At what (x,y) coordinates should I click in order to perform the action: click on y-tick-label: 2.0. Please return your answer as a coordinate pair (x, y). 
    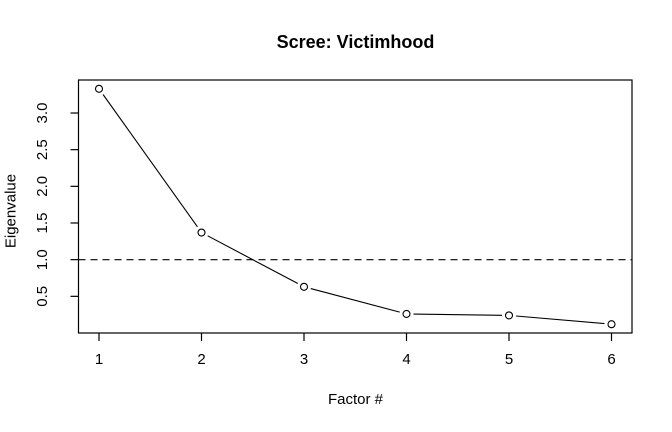
    Looking at the image, I should click on (42, 186).